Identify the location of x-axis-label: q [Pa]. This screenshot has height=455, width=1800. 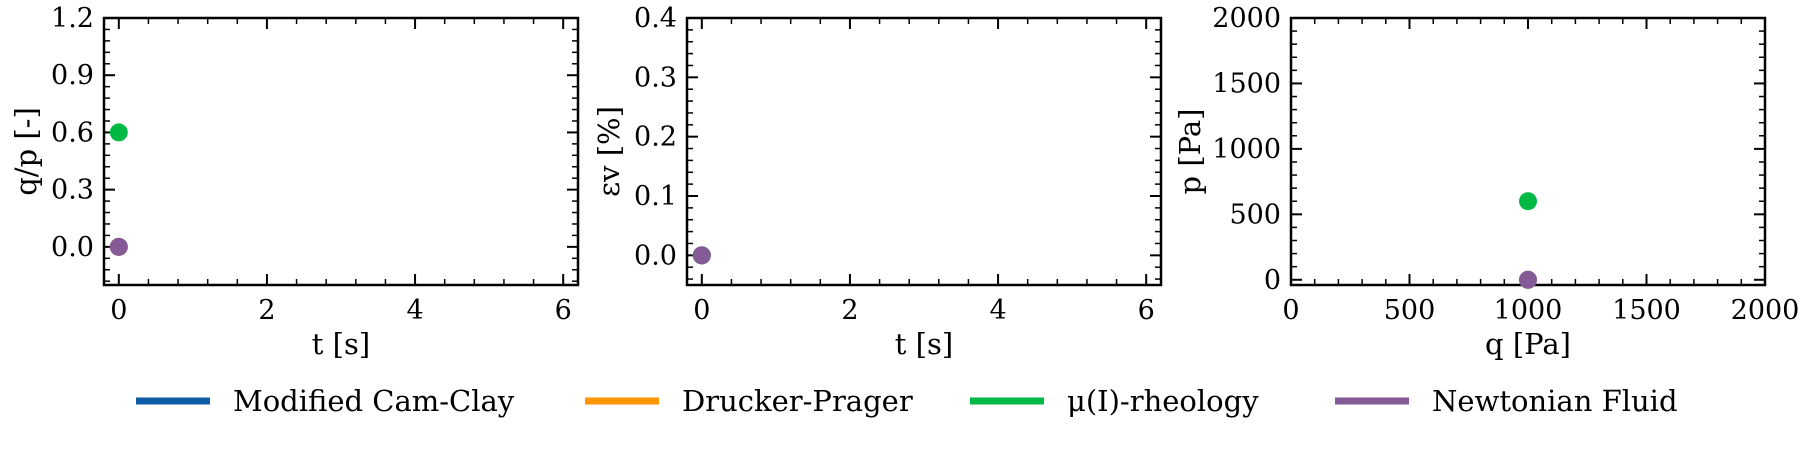
(1528, 344).